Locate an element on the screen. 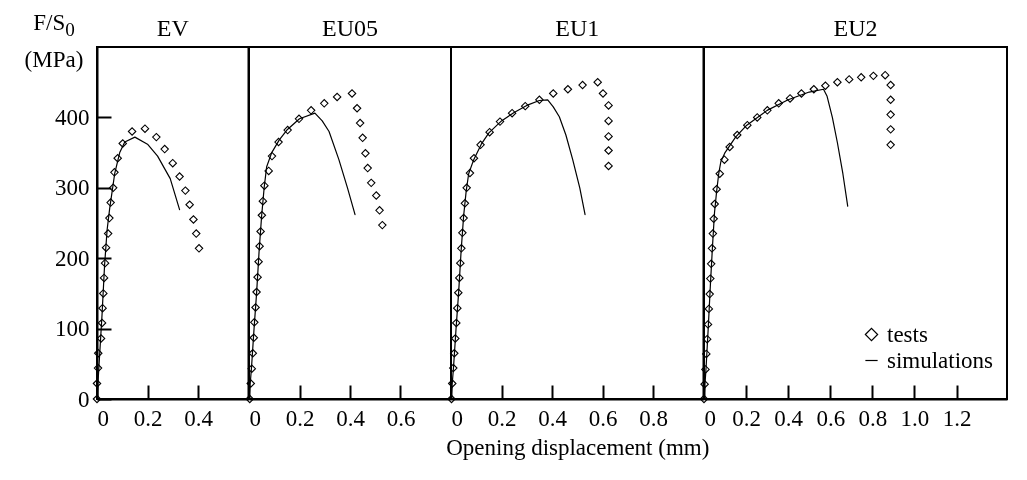  y-tick-label: 400 is located at coordinates (72, 117).